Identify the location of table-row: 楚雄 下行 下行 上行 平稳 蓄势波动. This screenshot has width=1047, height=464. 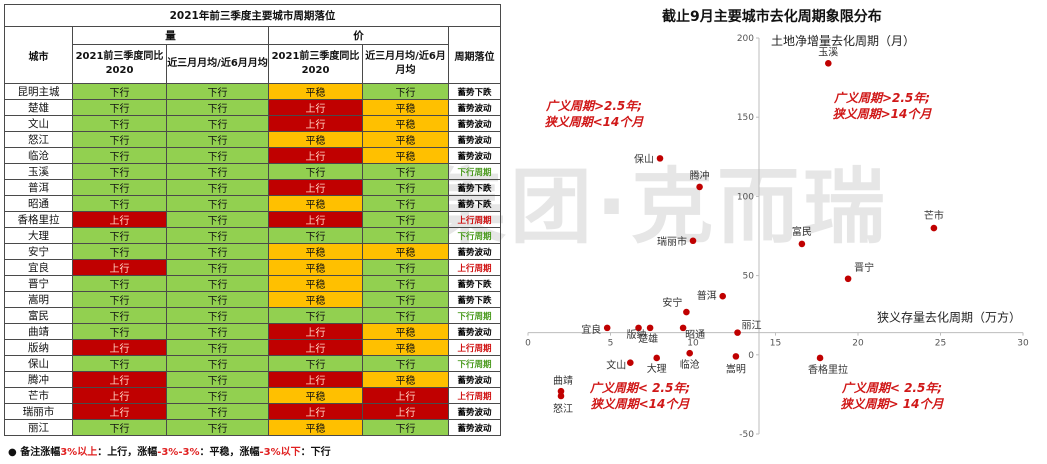
(252, 107).